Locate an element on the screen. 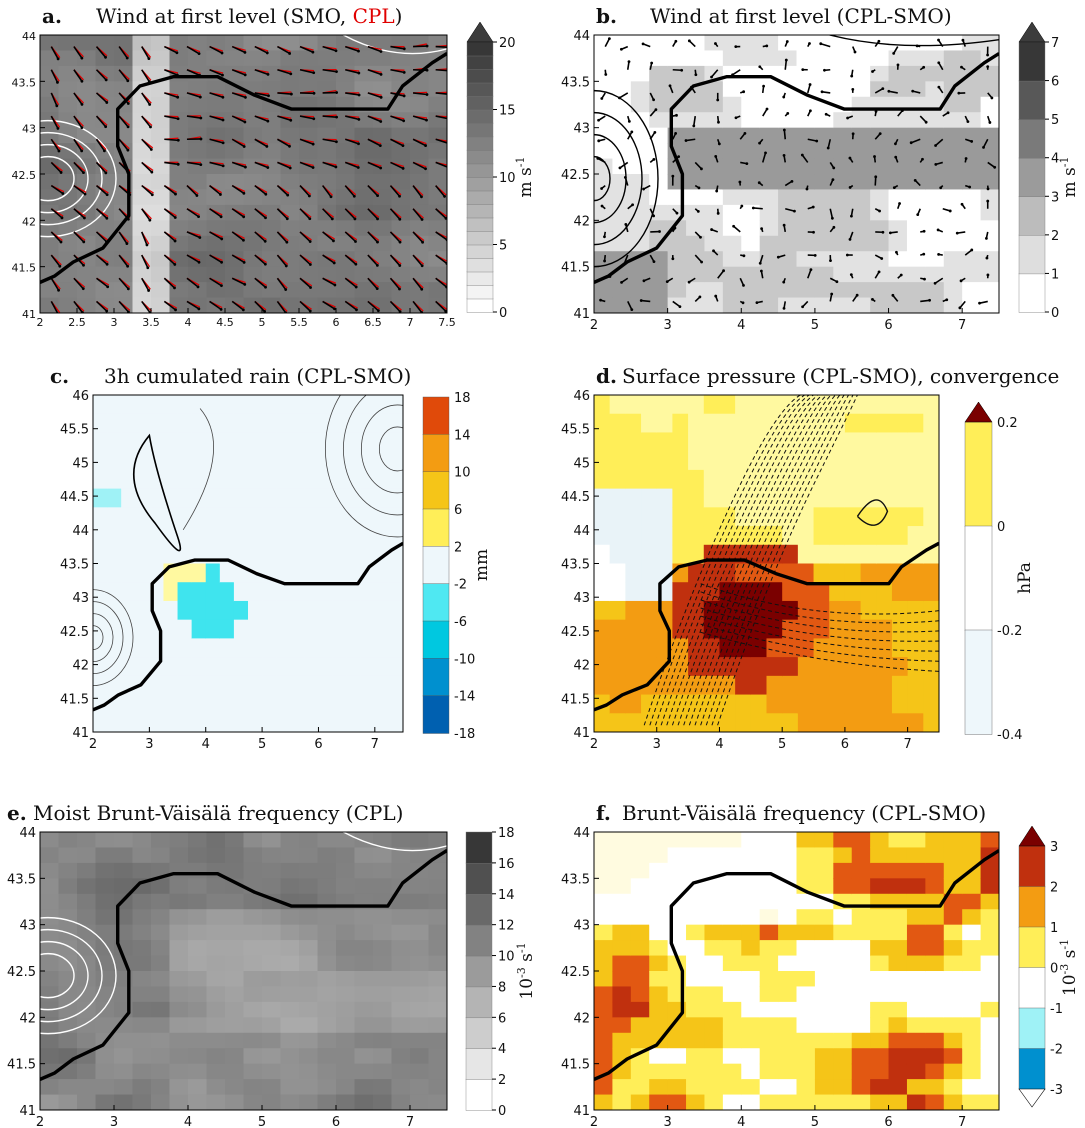 Image resolution: width=1085 pixels, height=1128 pixels. colorbar-label: 15 is located at coordinates (507, 111).